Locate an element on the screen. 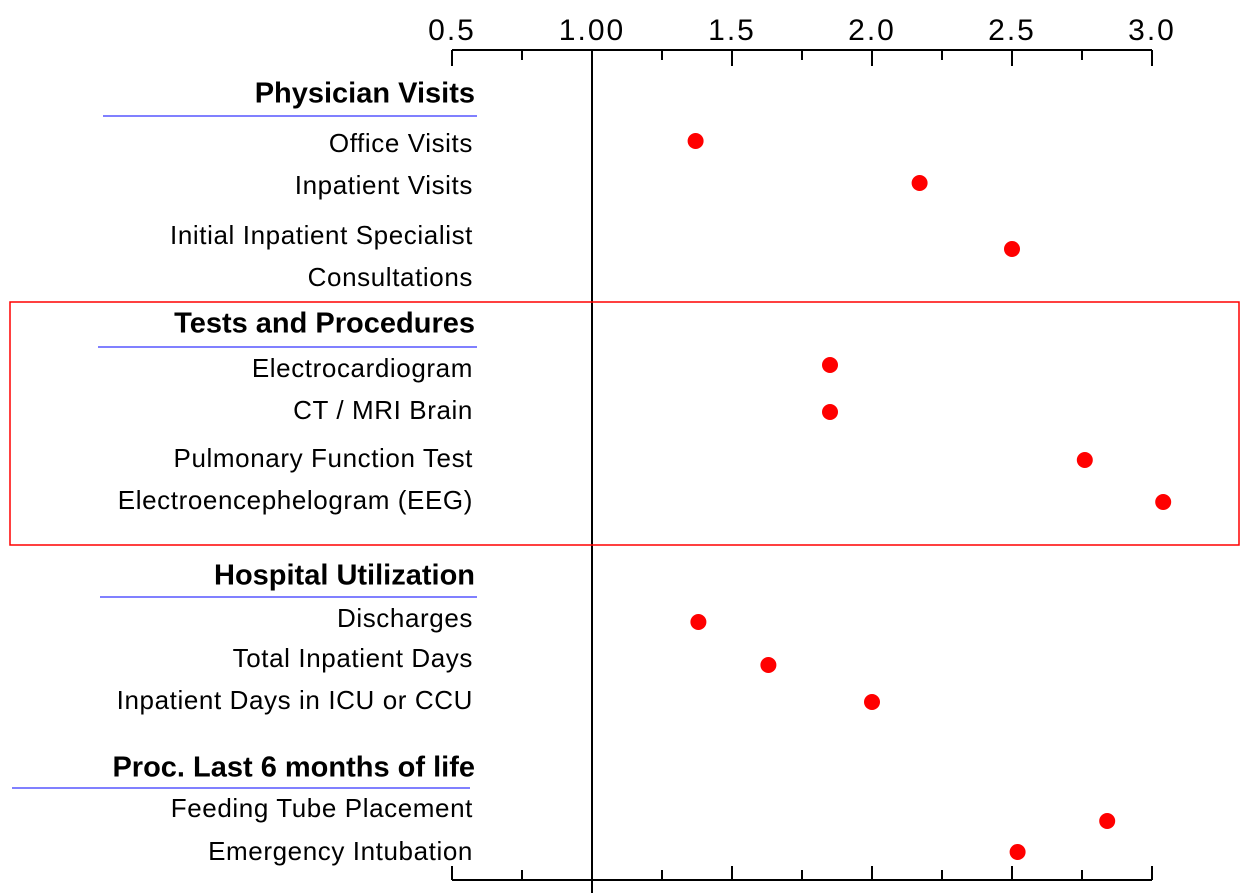  item-label: Office Visits is located at coordinates (401, 143).